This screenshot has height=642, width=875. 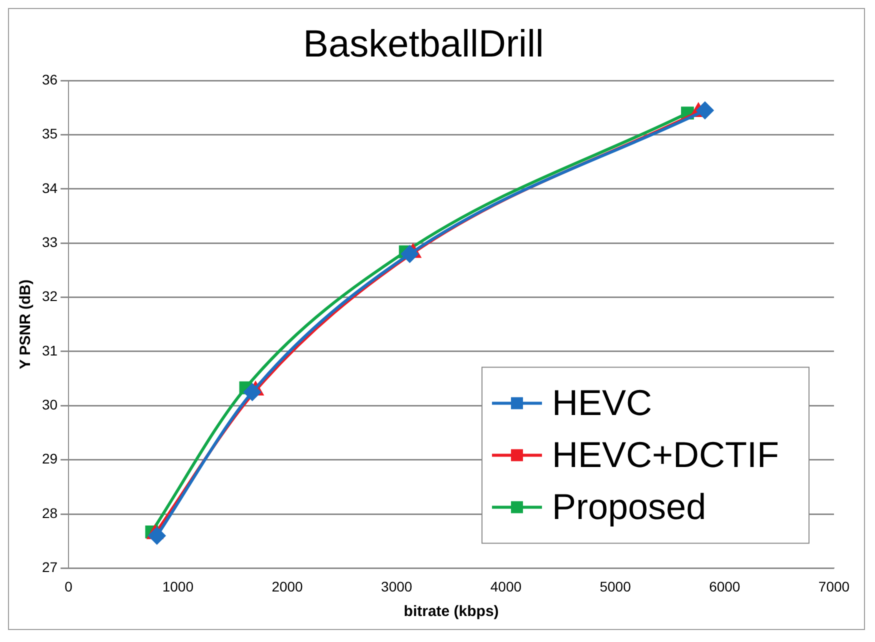 I want to click on x-tick-label: 4000, so click(x=506, y=586).